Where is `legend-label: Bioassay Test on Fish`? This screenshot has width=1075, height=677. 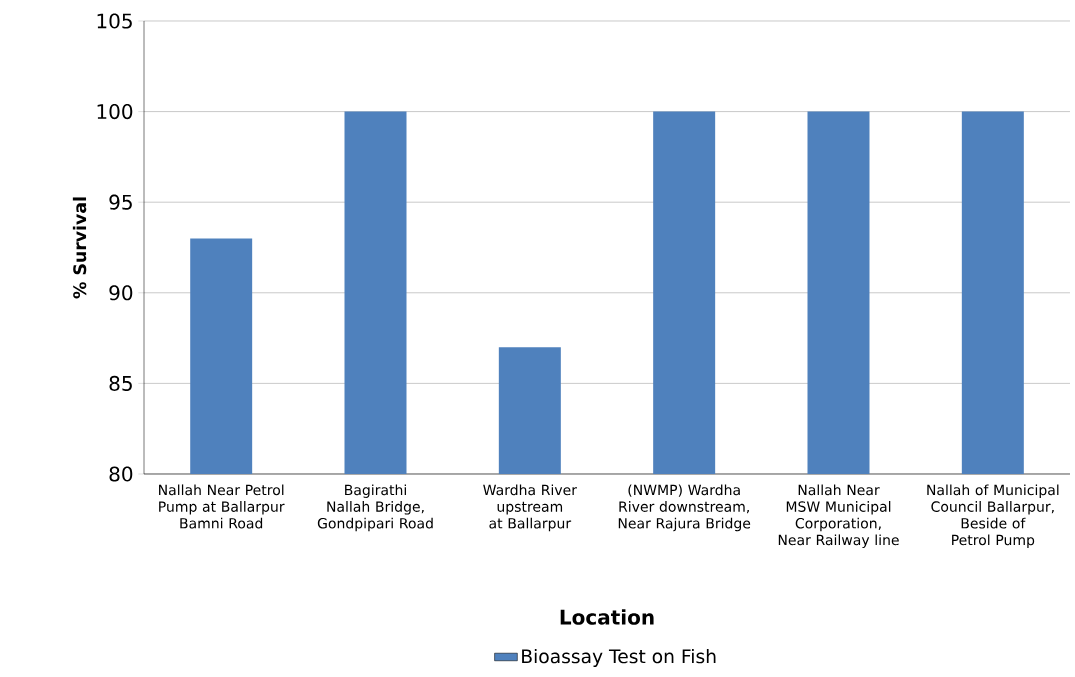
legend-label: Bioassay Test on Fish is located at coordinates (619, 657).